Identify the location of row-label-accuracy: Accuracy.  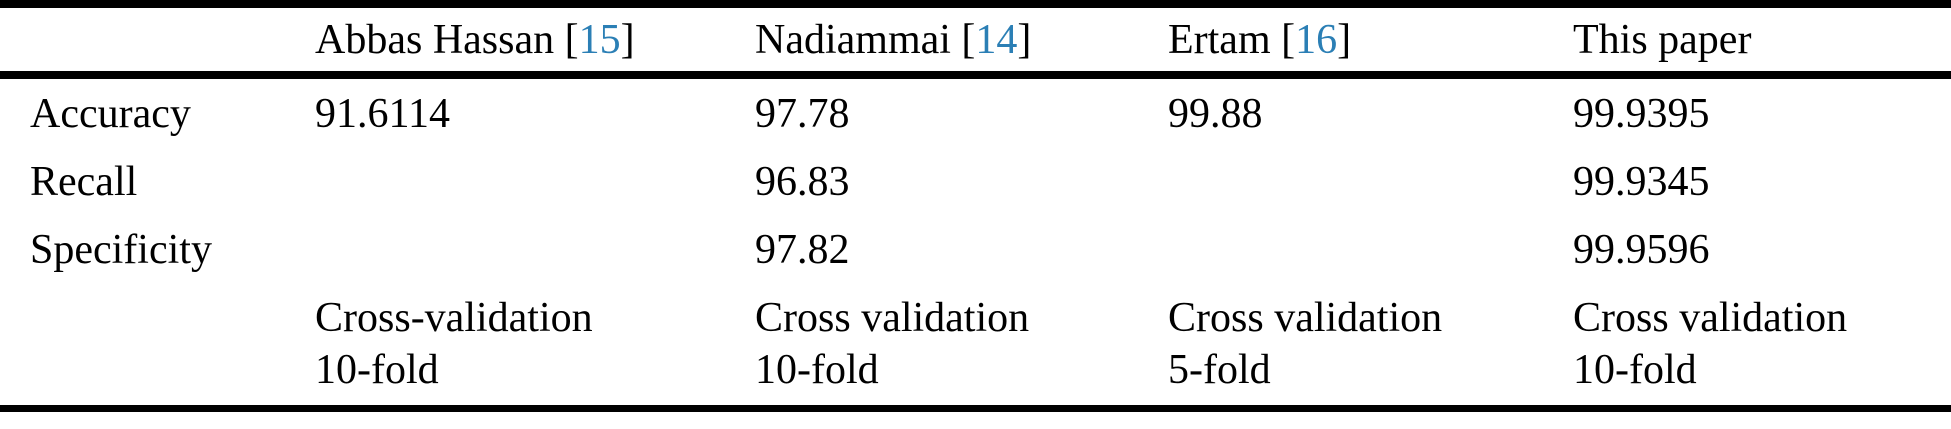
(110, 113).